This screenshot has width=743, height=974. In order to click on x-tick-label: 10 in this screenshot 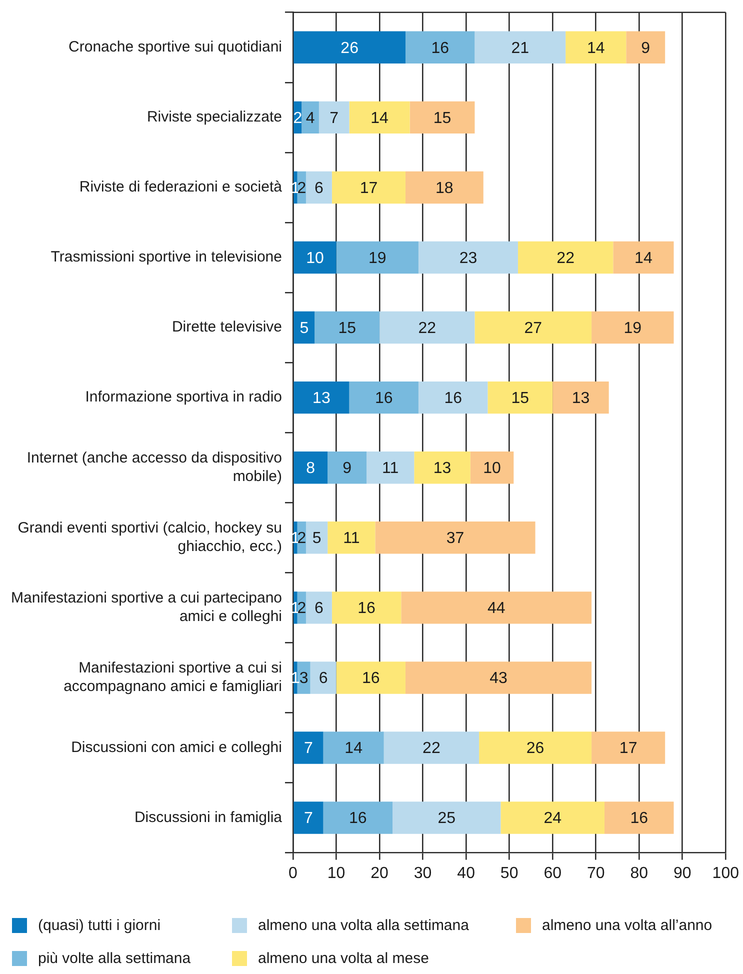, I will do `click(336, 873)`.